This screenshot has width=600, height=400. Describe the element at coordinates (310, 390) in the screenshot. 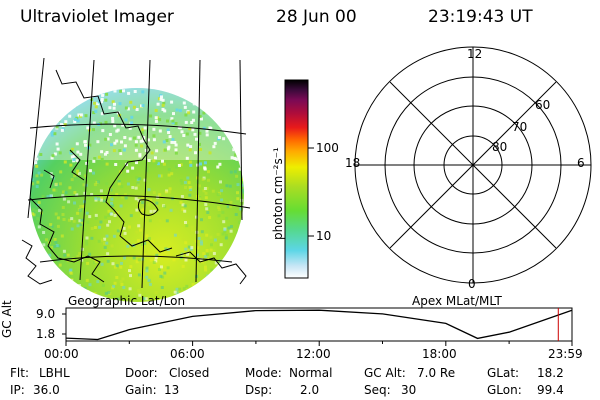

I see `dsp-value: 2.0` at that location.